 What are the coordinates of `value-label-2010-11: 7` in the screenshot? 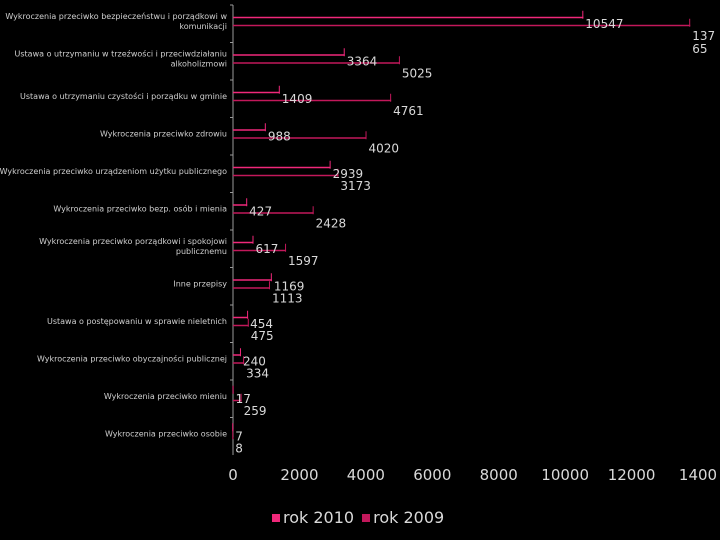 It's located at (239, 436).